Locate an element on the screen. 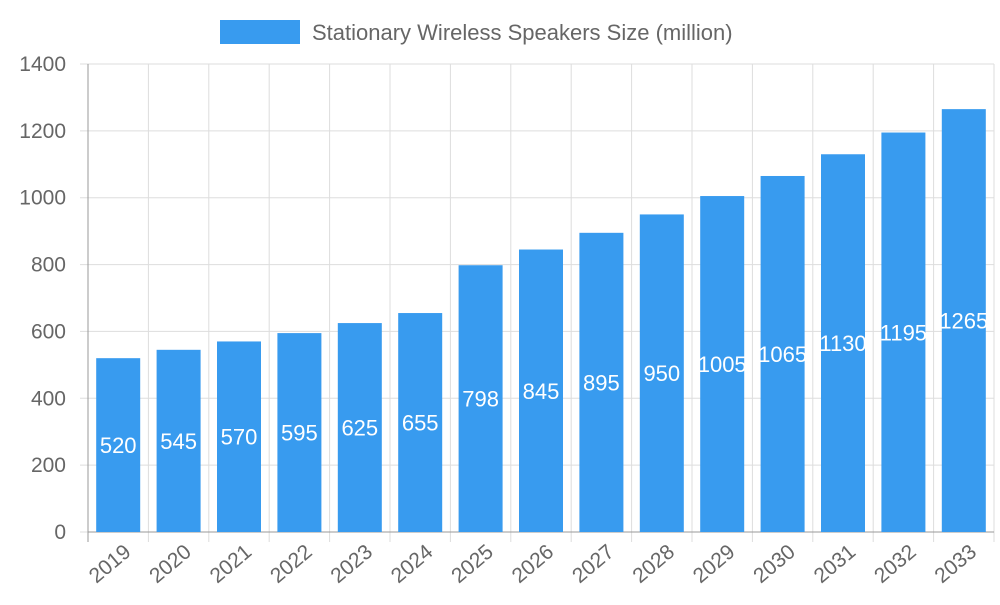  y-tick-label: 600 is located at coordinates (48, 331).